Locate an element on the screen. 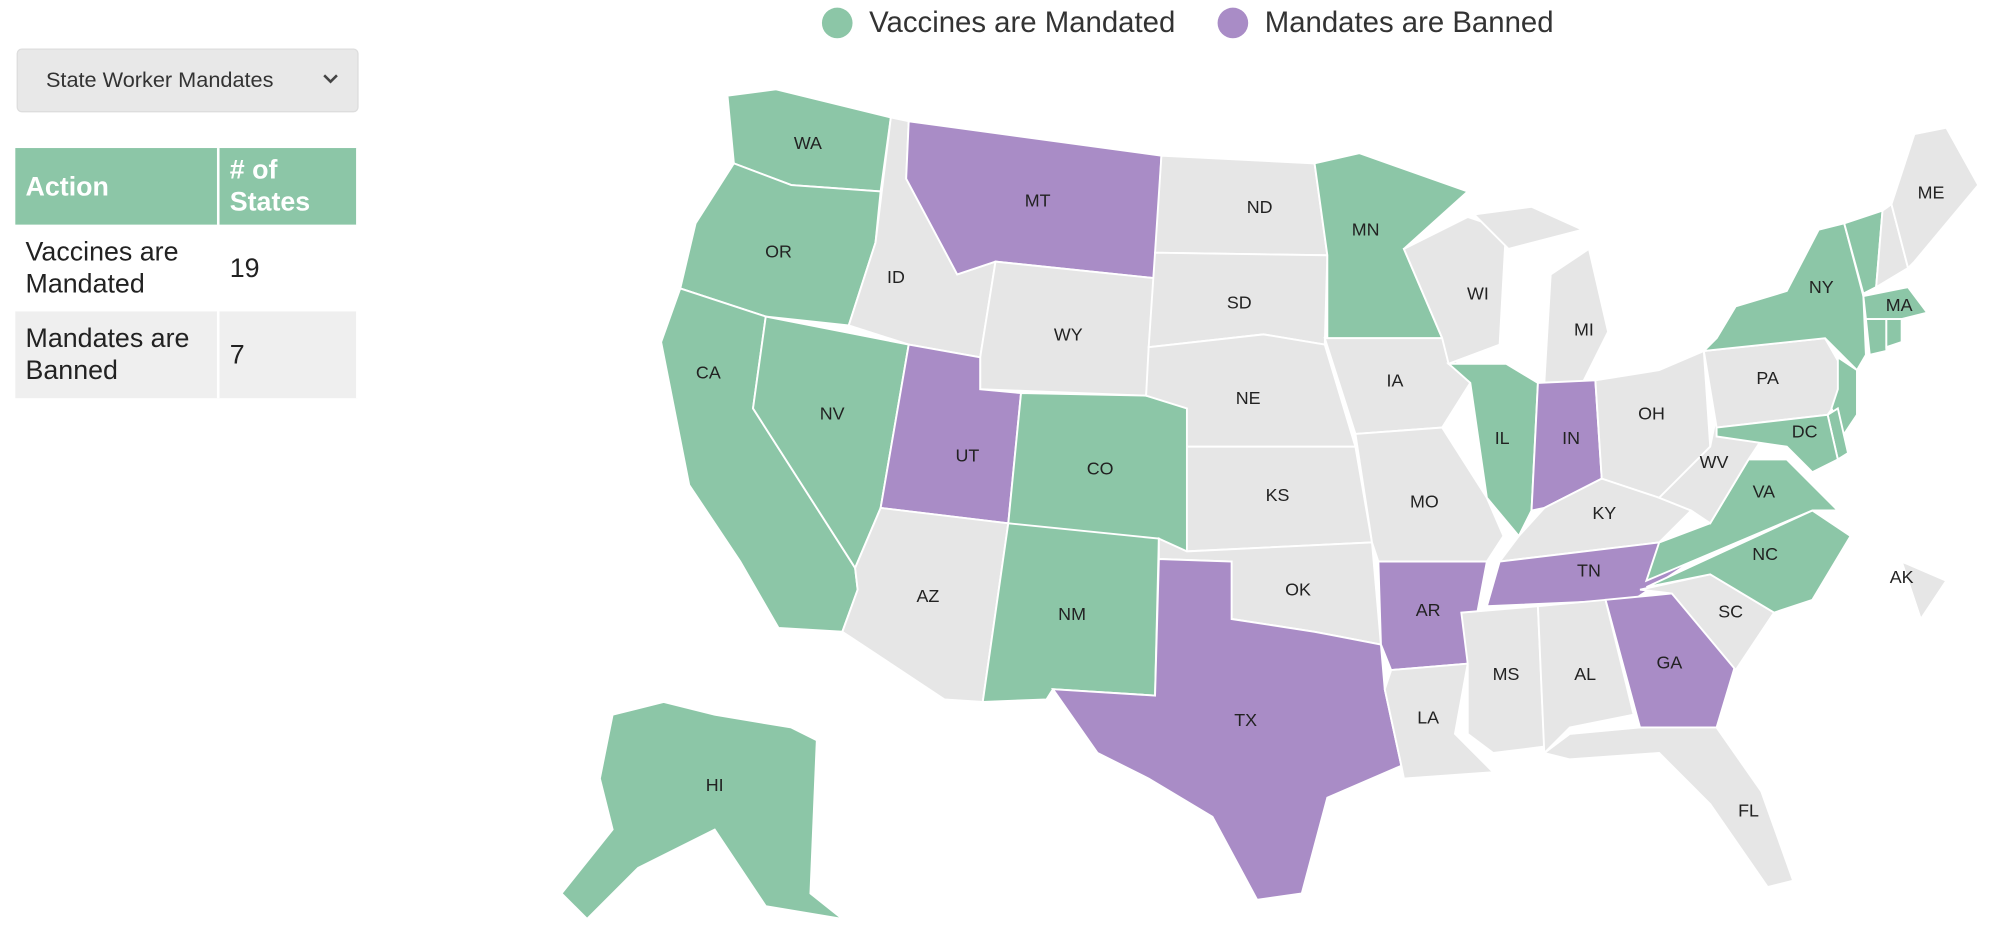  state-label: AZ is located at coordinates (927, 596).